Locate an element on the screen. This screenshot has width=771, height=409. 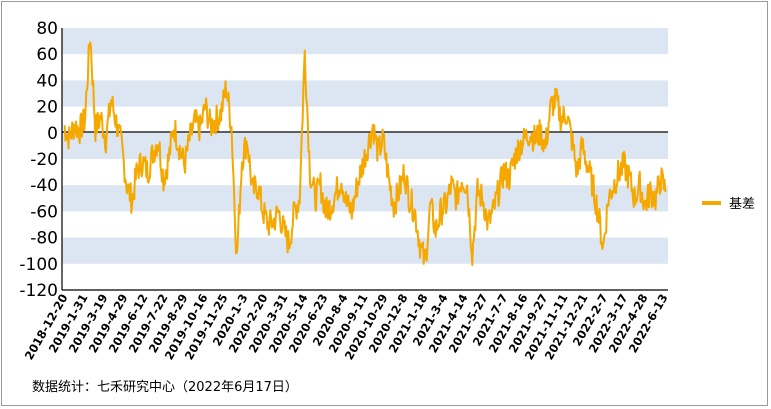
y-tick-label: -80 is located at coordinates (44, 239).